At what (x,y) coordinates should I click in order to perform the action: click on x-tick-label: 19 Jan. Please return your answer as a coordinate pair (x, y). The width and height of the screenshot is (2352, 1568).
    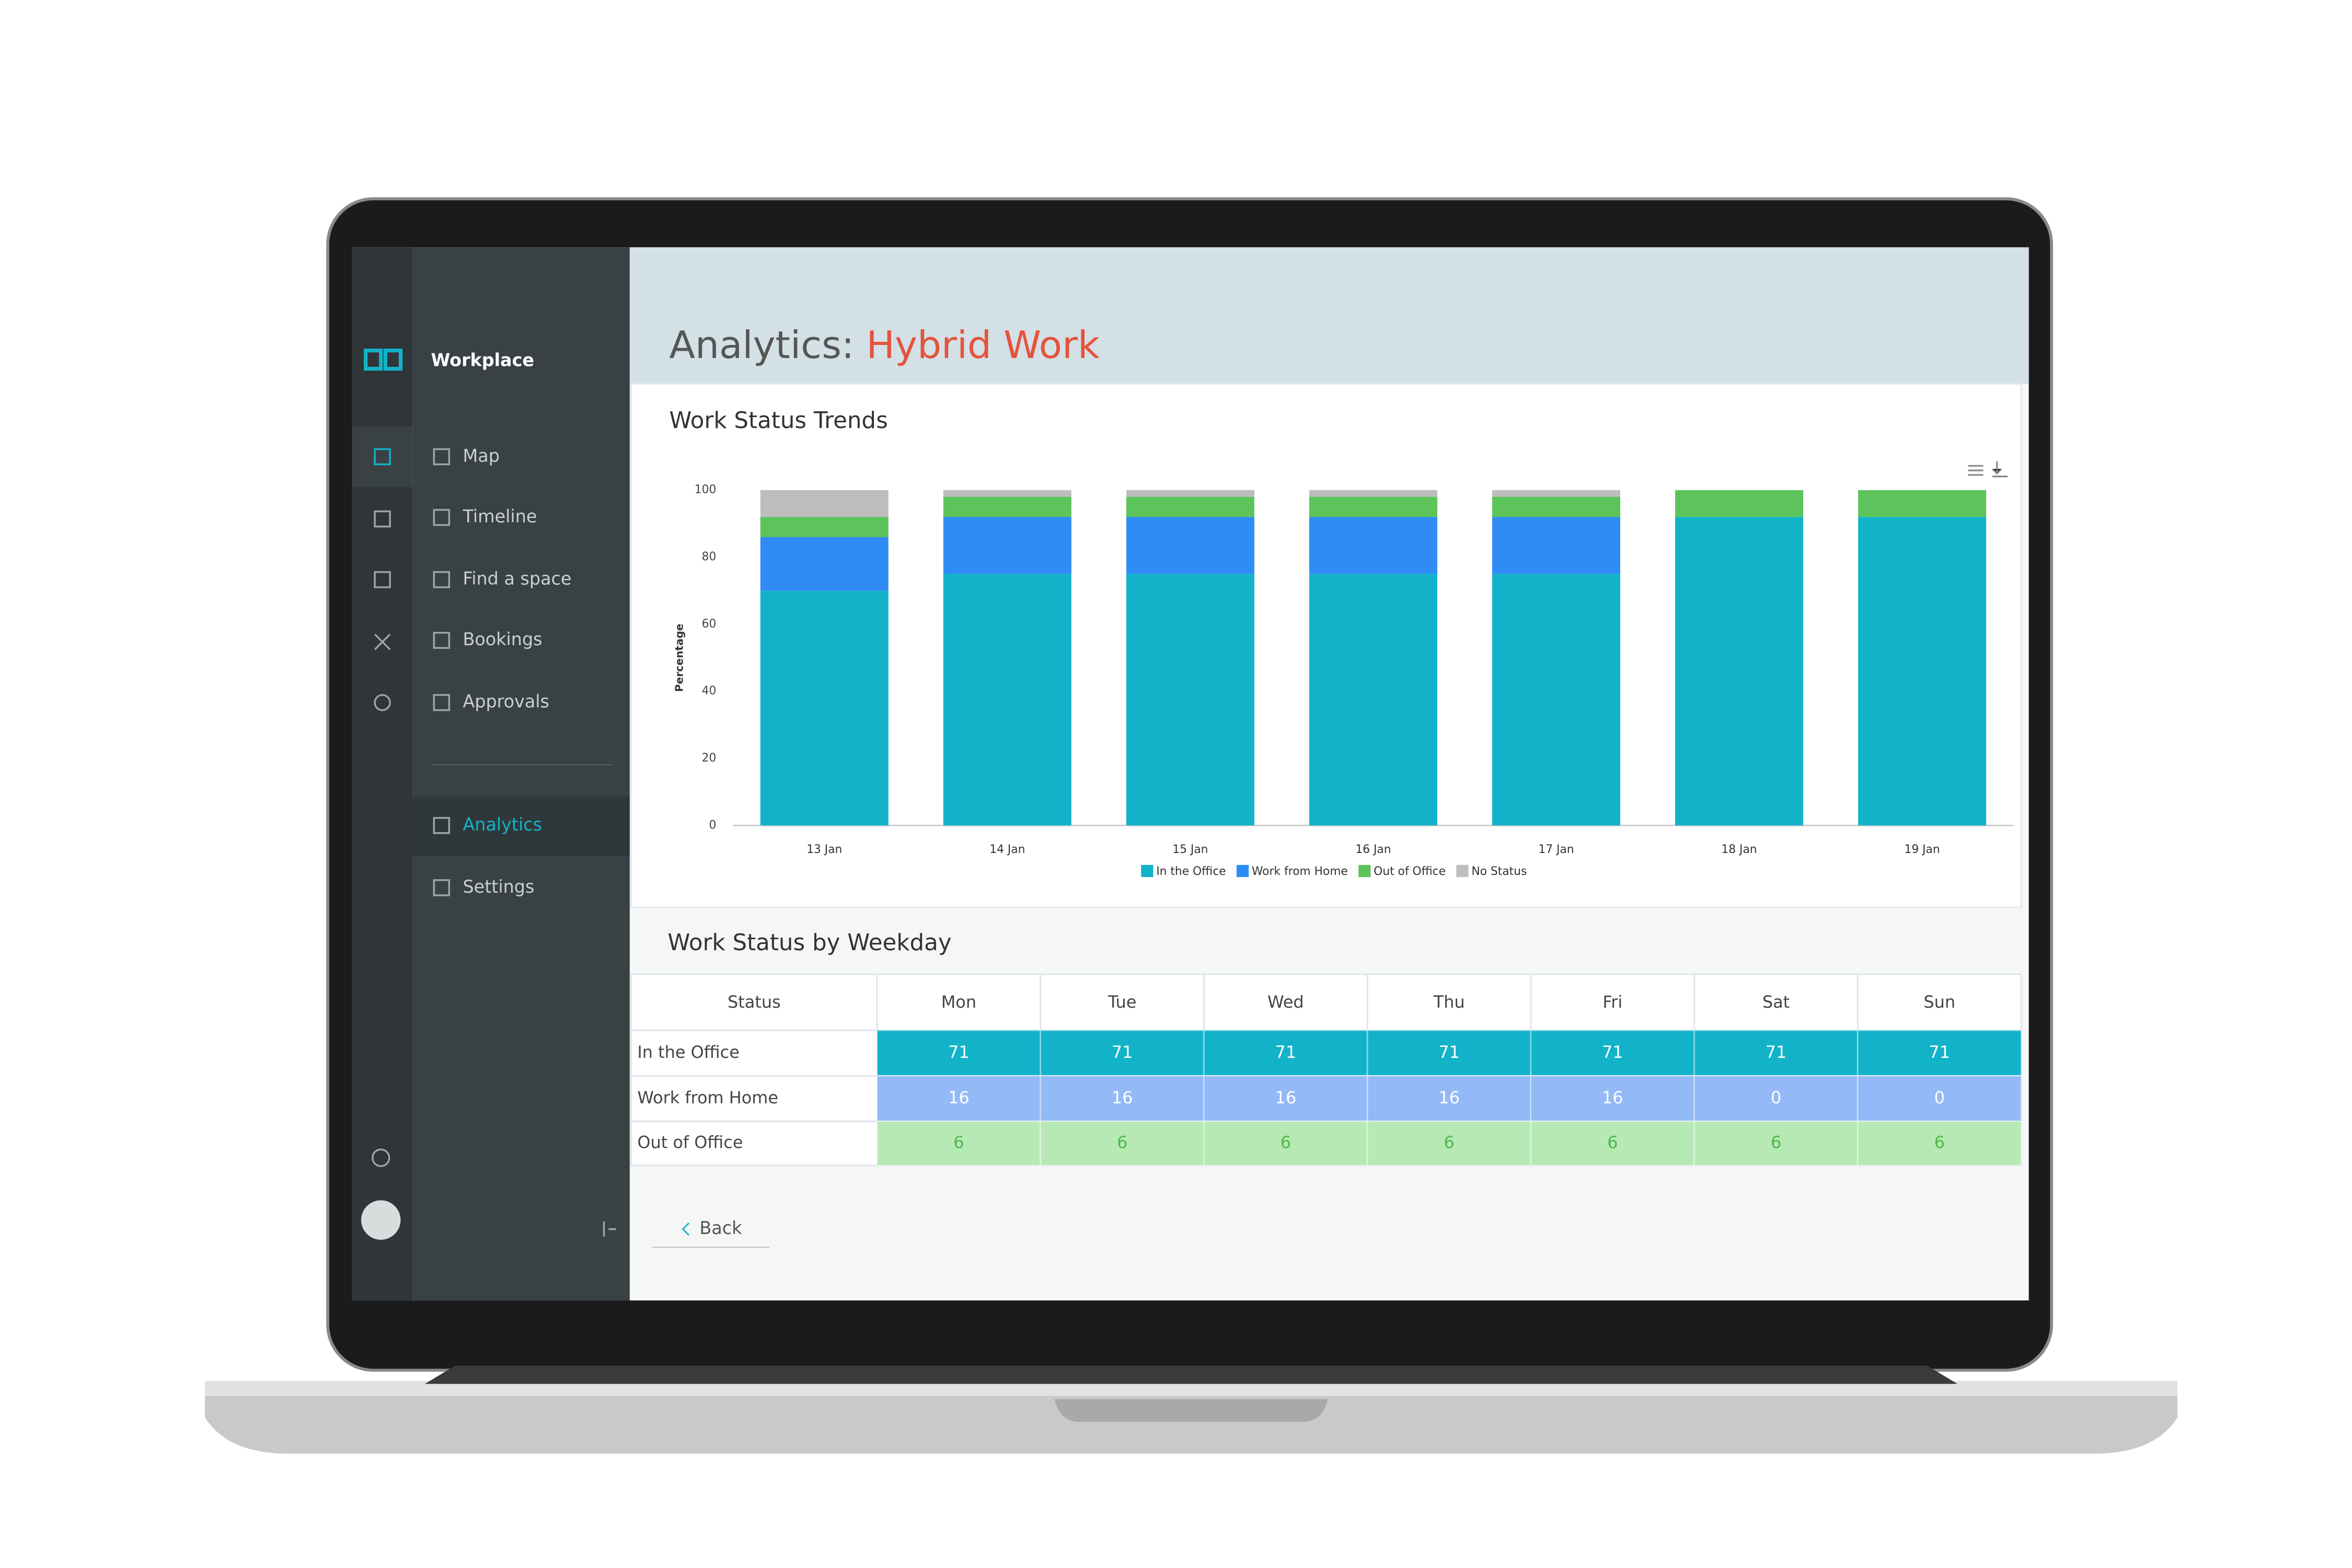
    Looking at the image, I should click on (1922, 849).